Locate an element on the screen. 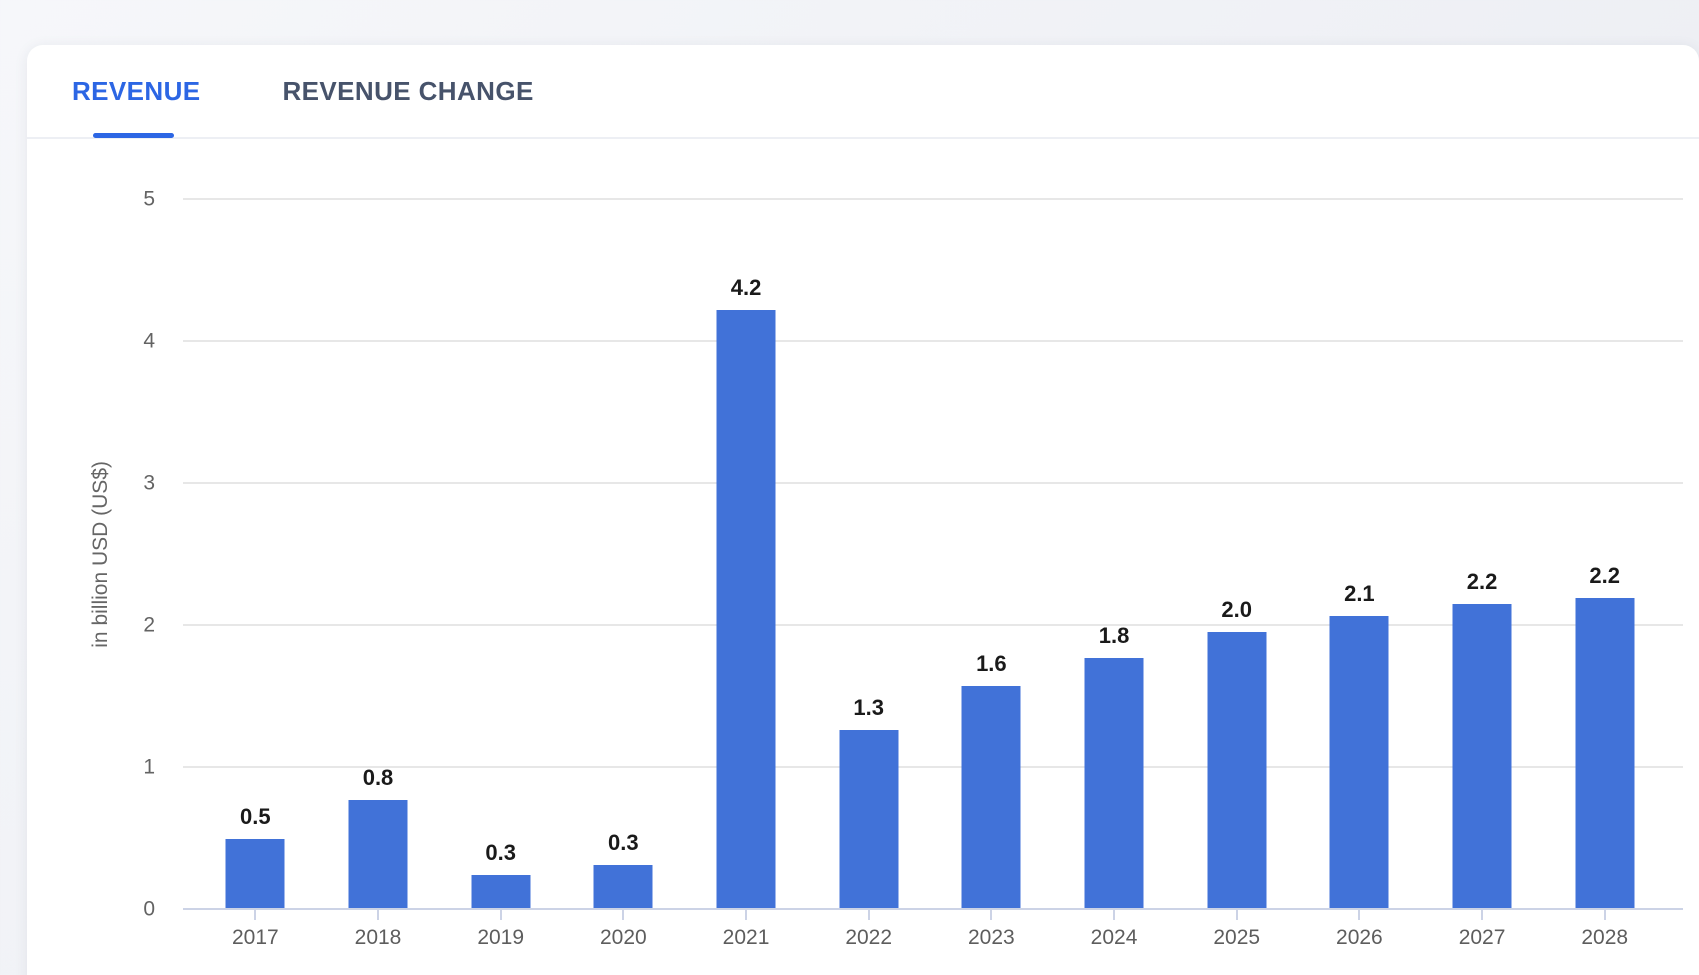 This screenshot has width=1699, height=975. x-axis-year-label: 2025 is located at coordinates (1237, 937).